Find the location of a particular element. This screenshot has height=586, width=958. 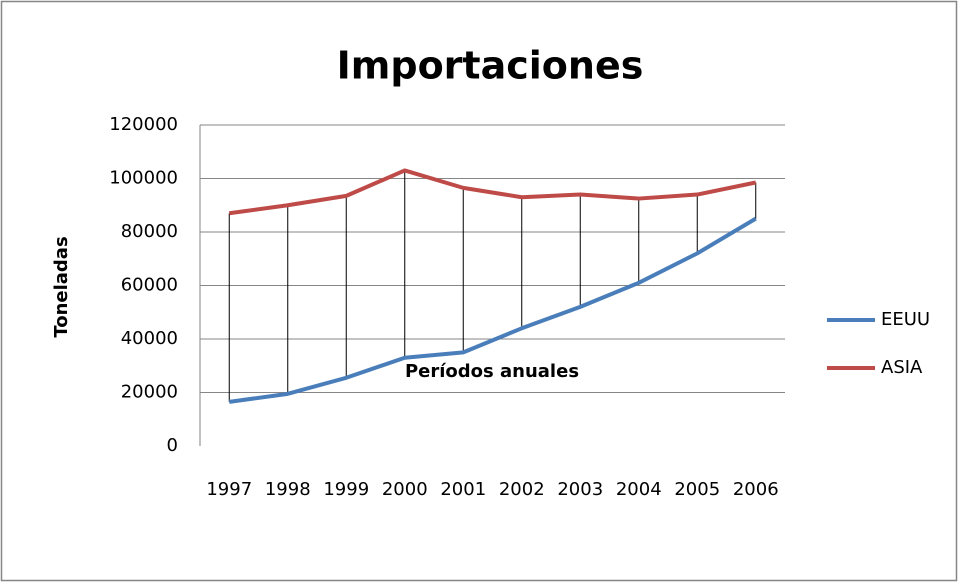

chart-title: Importaciones is located at coordinates (490, 66).